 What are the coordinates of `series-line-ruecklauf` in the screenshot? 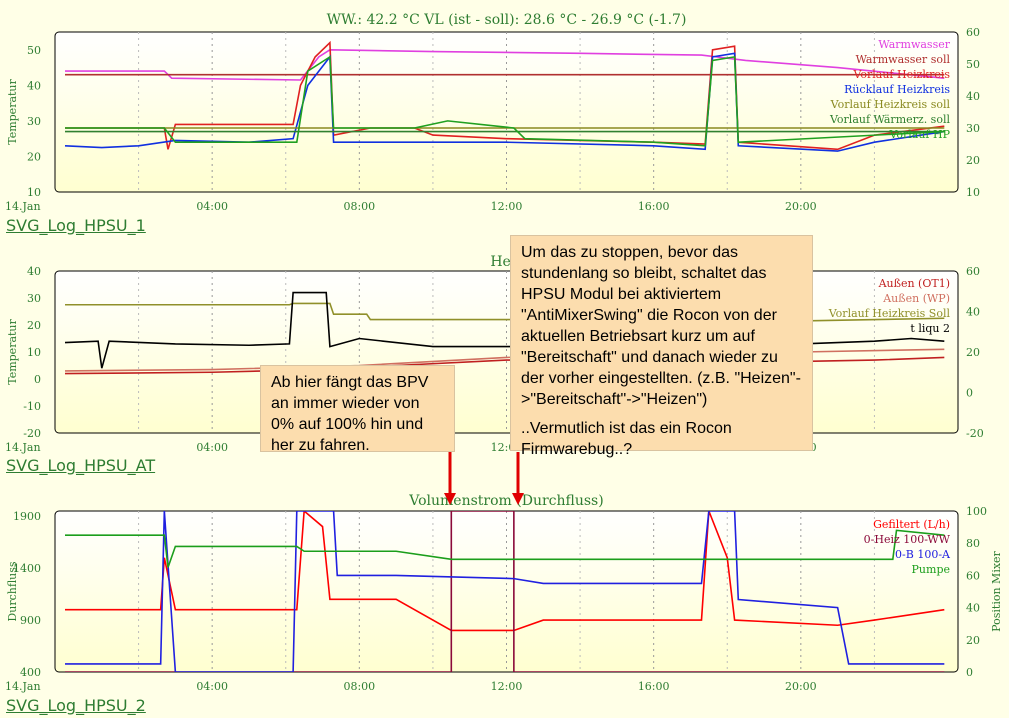 It's located at (504, 102).